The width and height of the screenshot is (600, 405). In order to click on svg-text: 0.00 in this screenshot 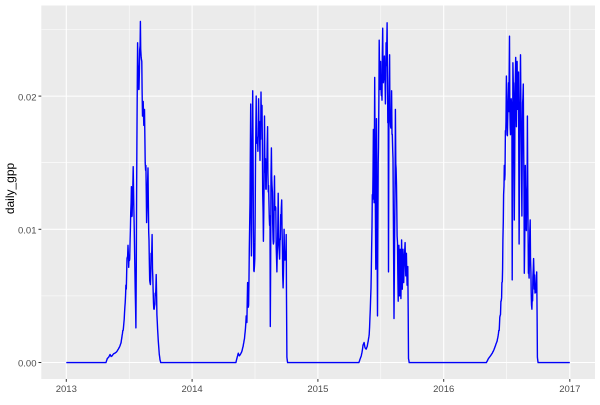, I will do `click(27, 364)`.